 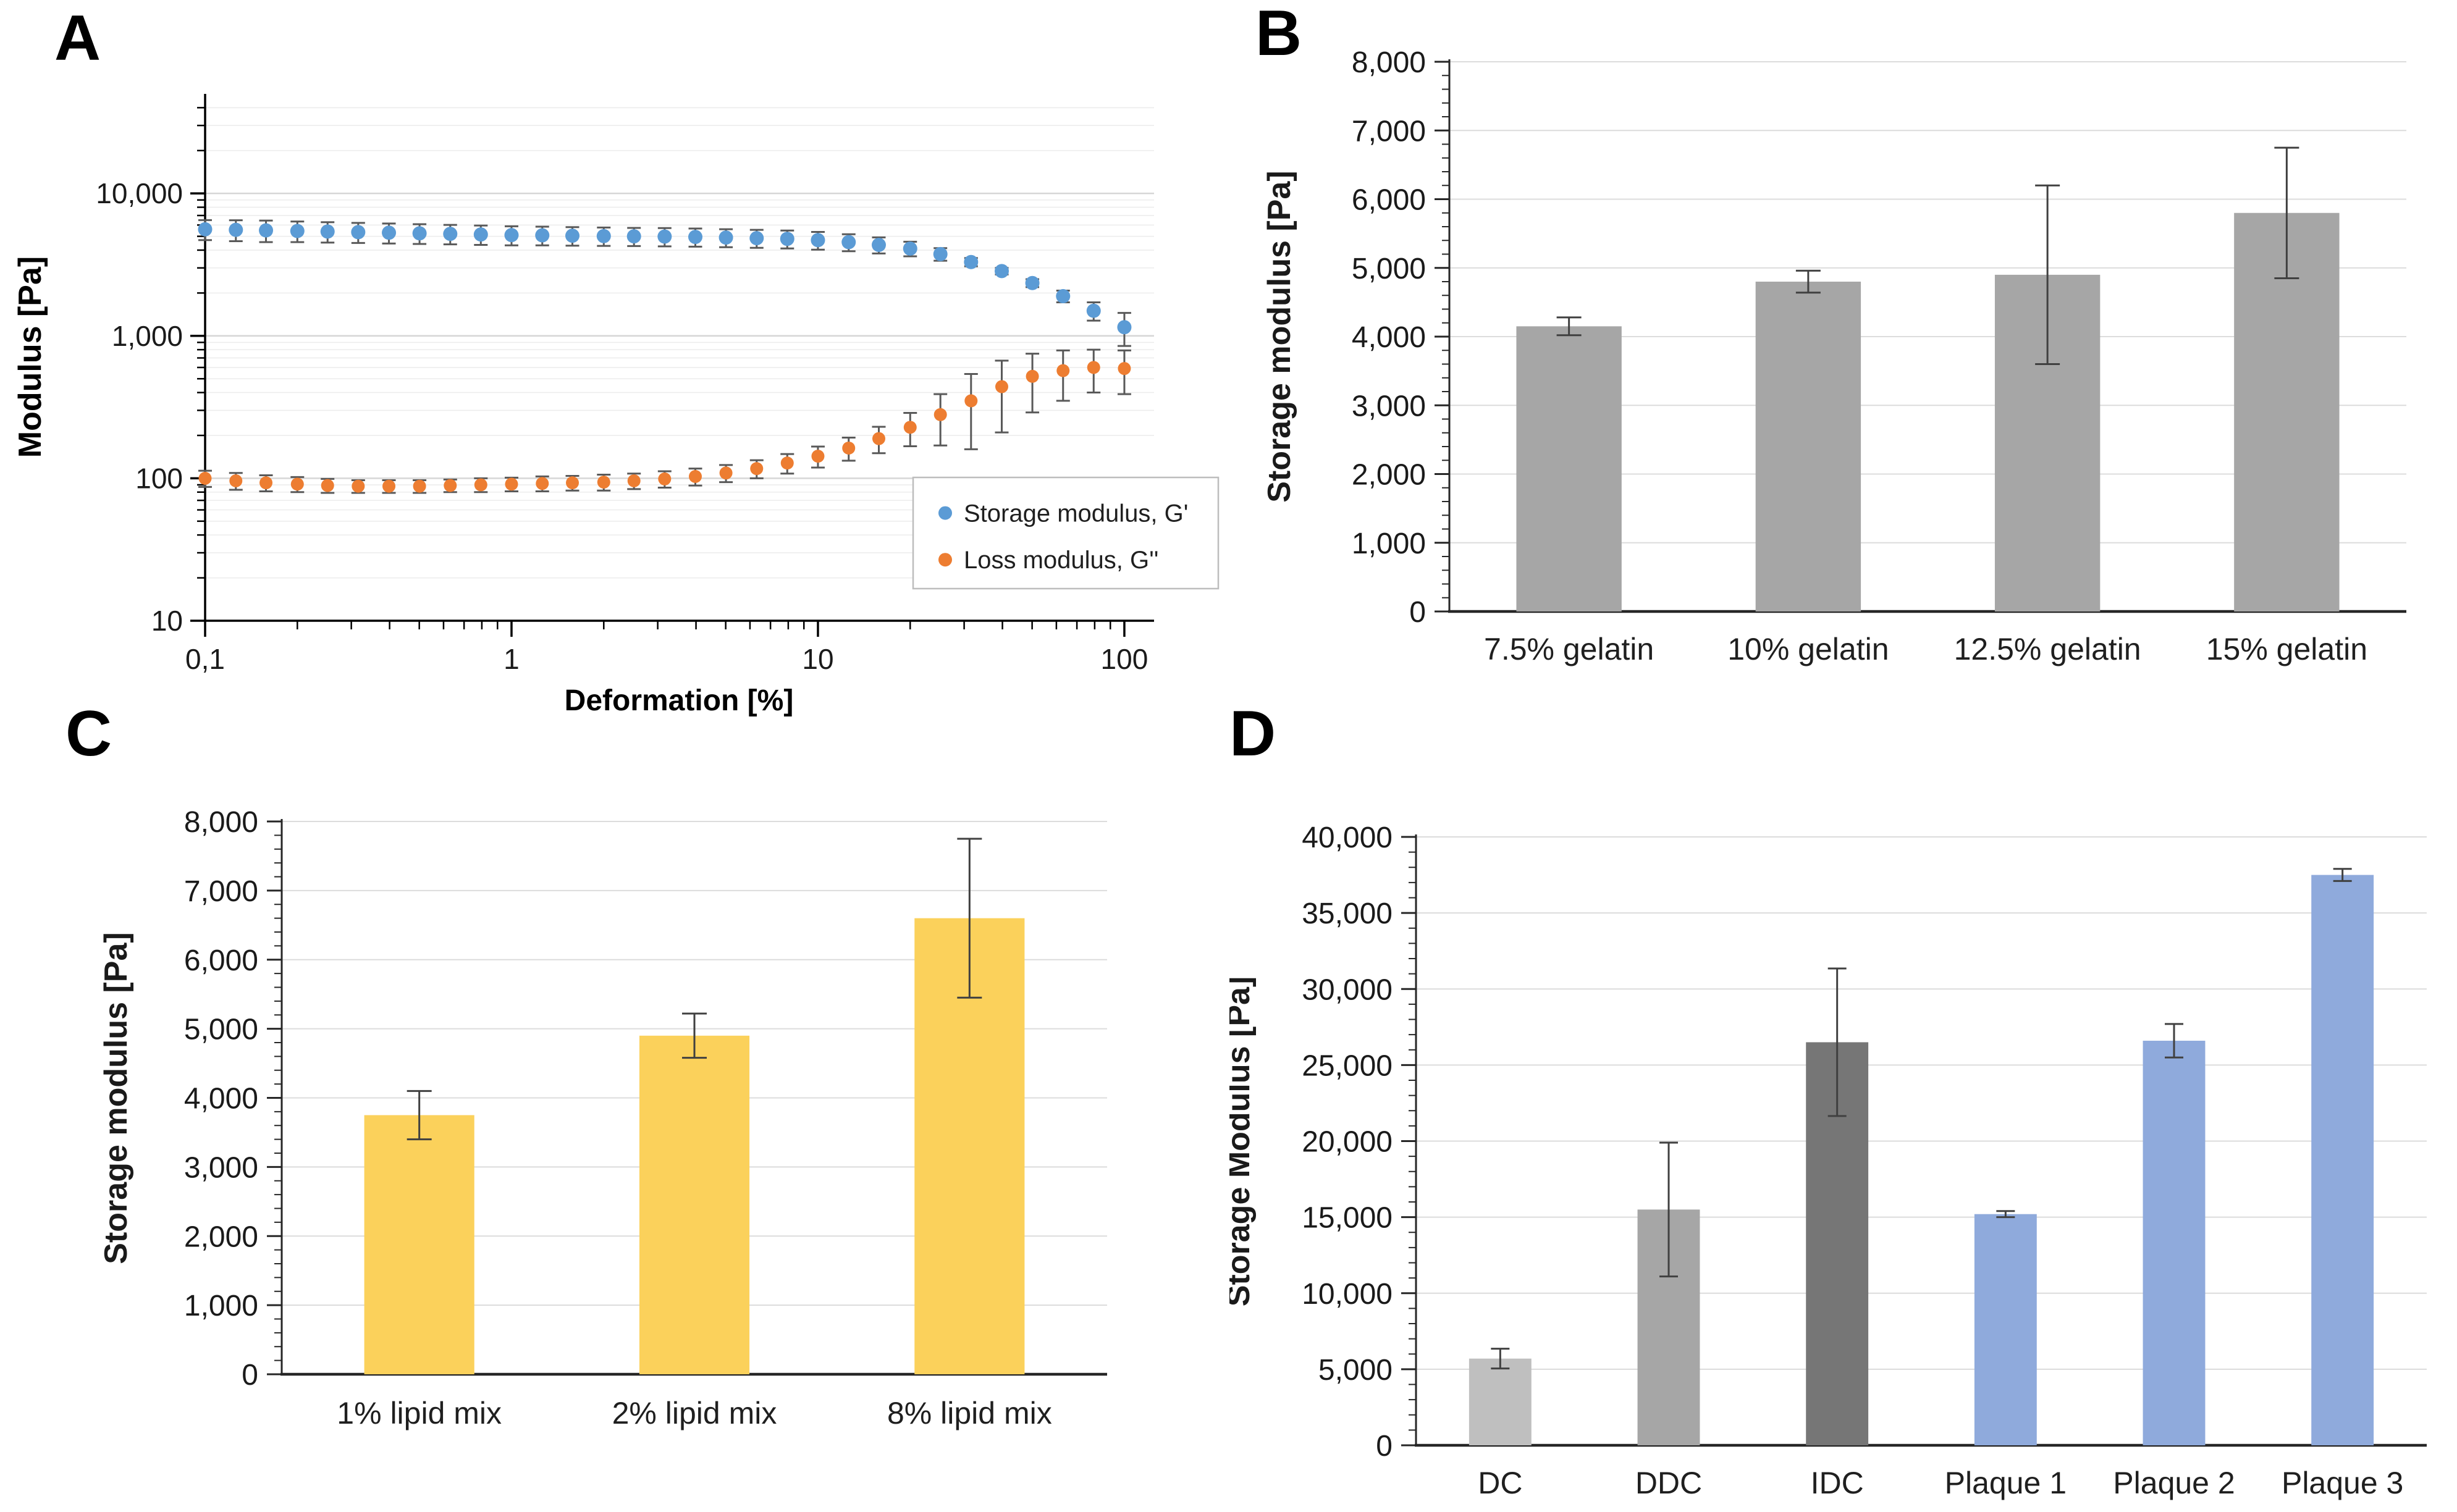 What do you see at coordinates (1252, 734) in the screenshot?
I see `panel-d-letter: D` at bounding box center [1252, 734].